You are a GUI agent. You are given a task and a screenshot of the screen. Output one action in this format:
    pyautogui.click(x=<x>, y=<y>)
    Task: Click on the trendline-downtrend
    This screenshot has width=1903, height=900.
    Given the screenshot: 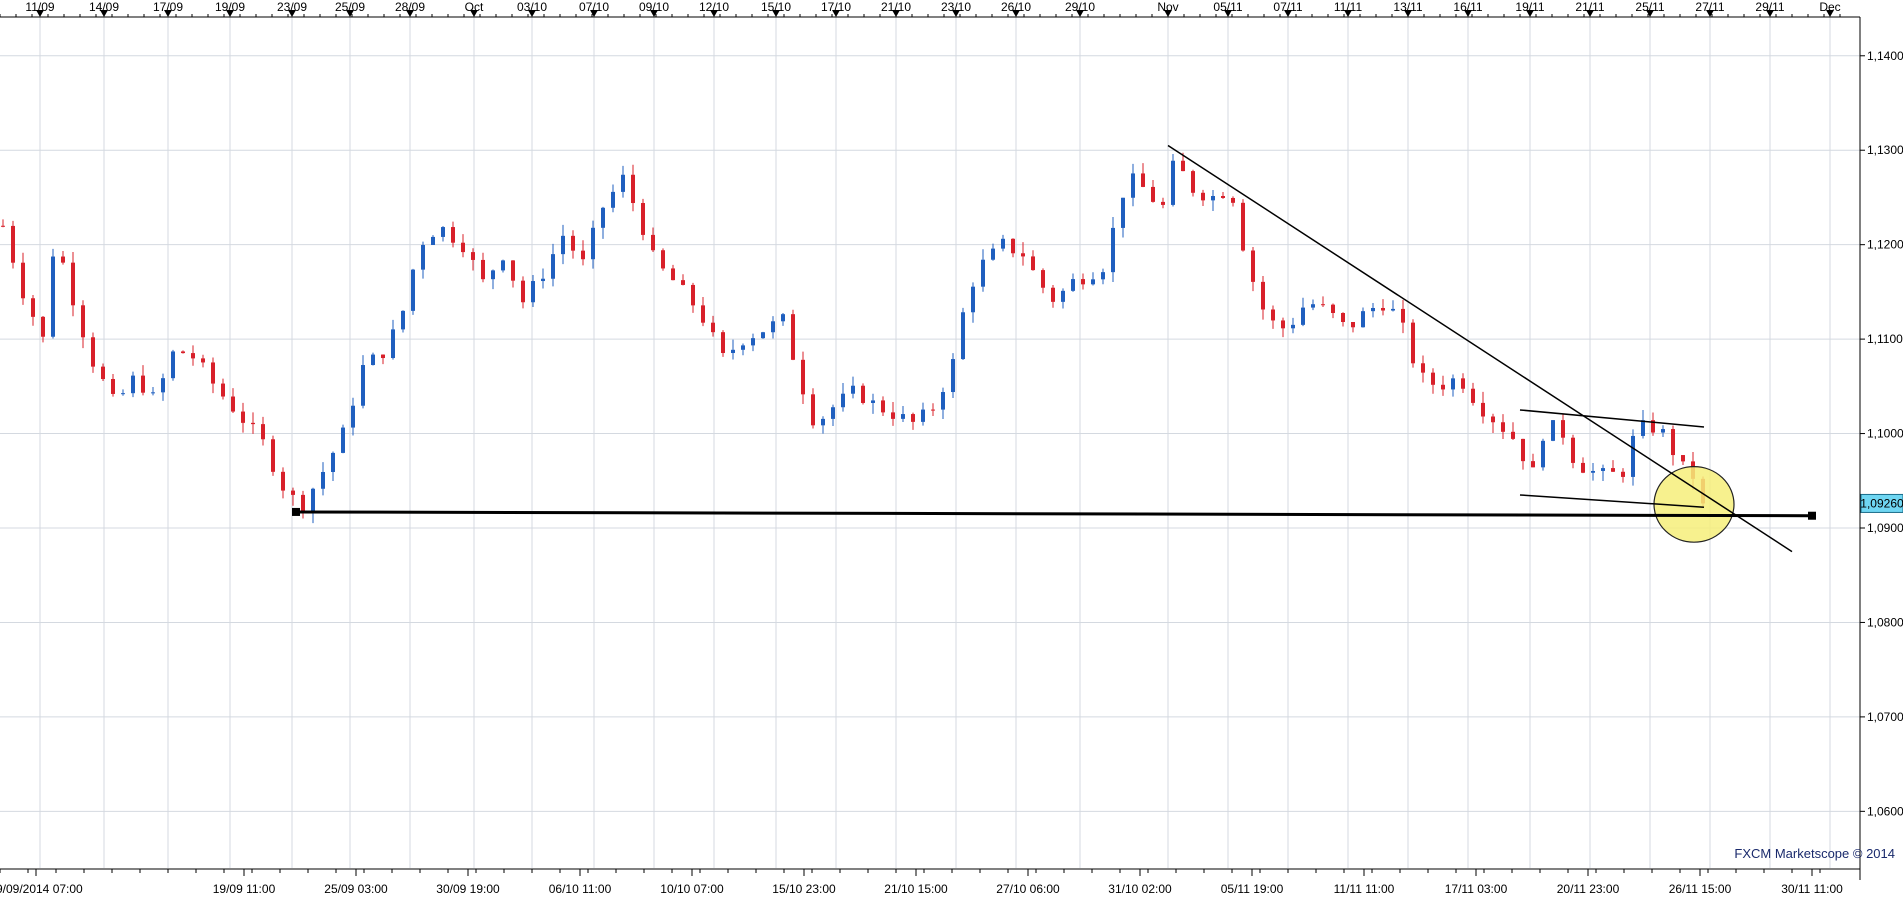 What is the action you would take?
    pyautogui.click(x=1480, y=348)
    